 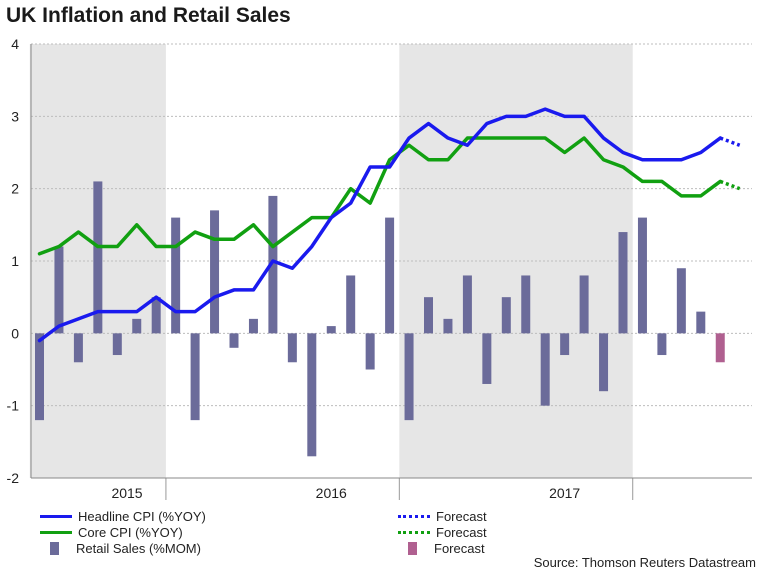 What do you see at coordinates (720, 348) in the screenshot?
I see `retail-forecast-bar` at bounding box center [720, 348].